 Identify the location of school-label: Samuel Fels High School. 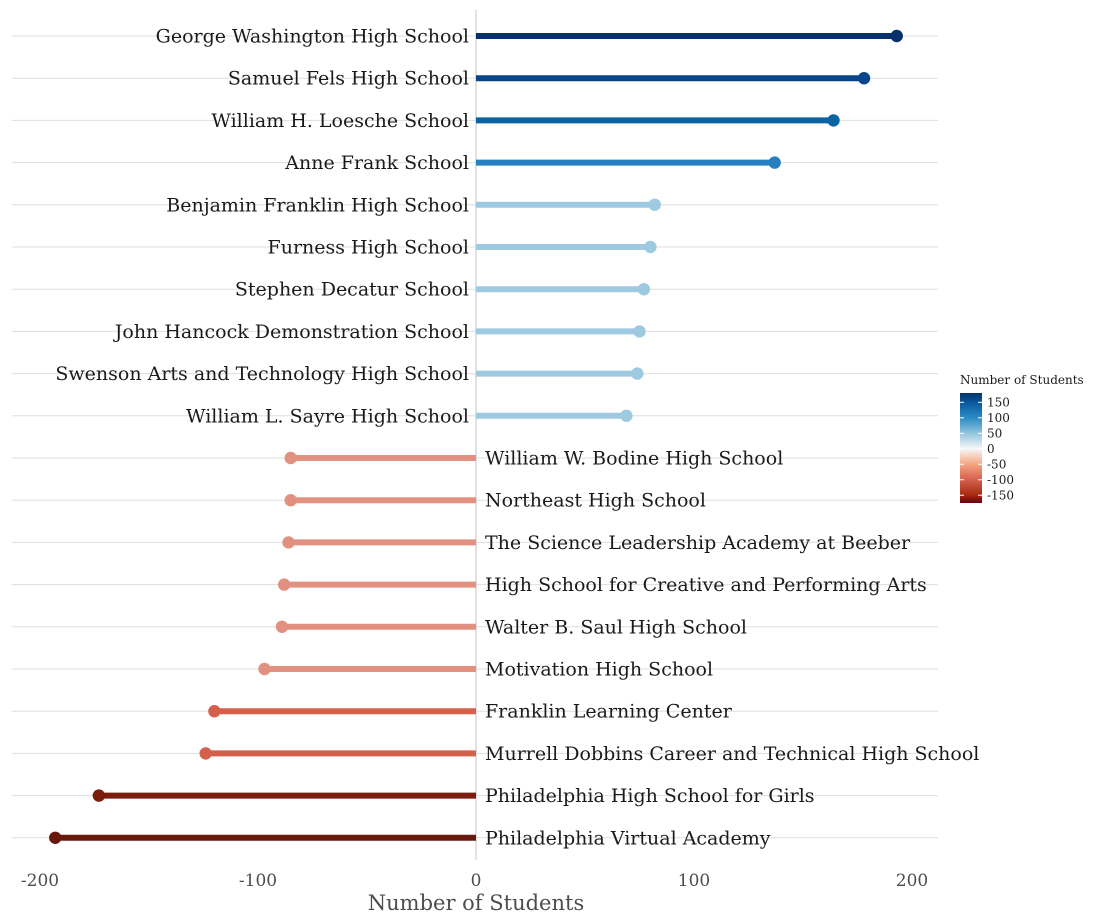
(348, 79).